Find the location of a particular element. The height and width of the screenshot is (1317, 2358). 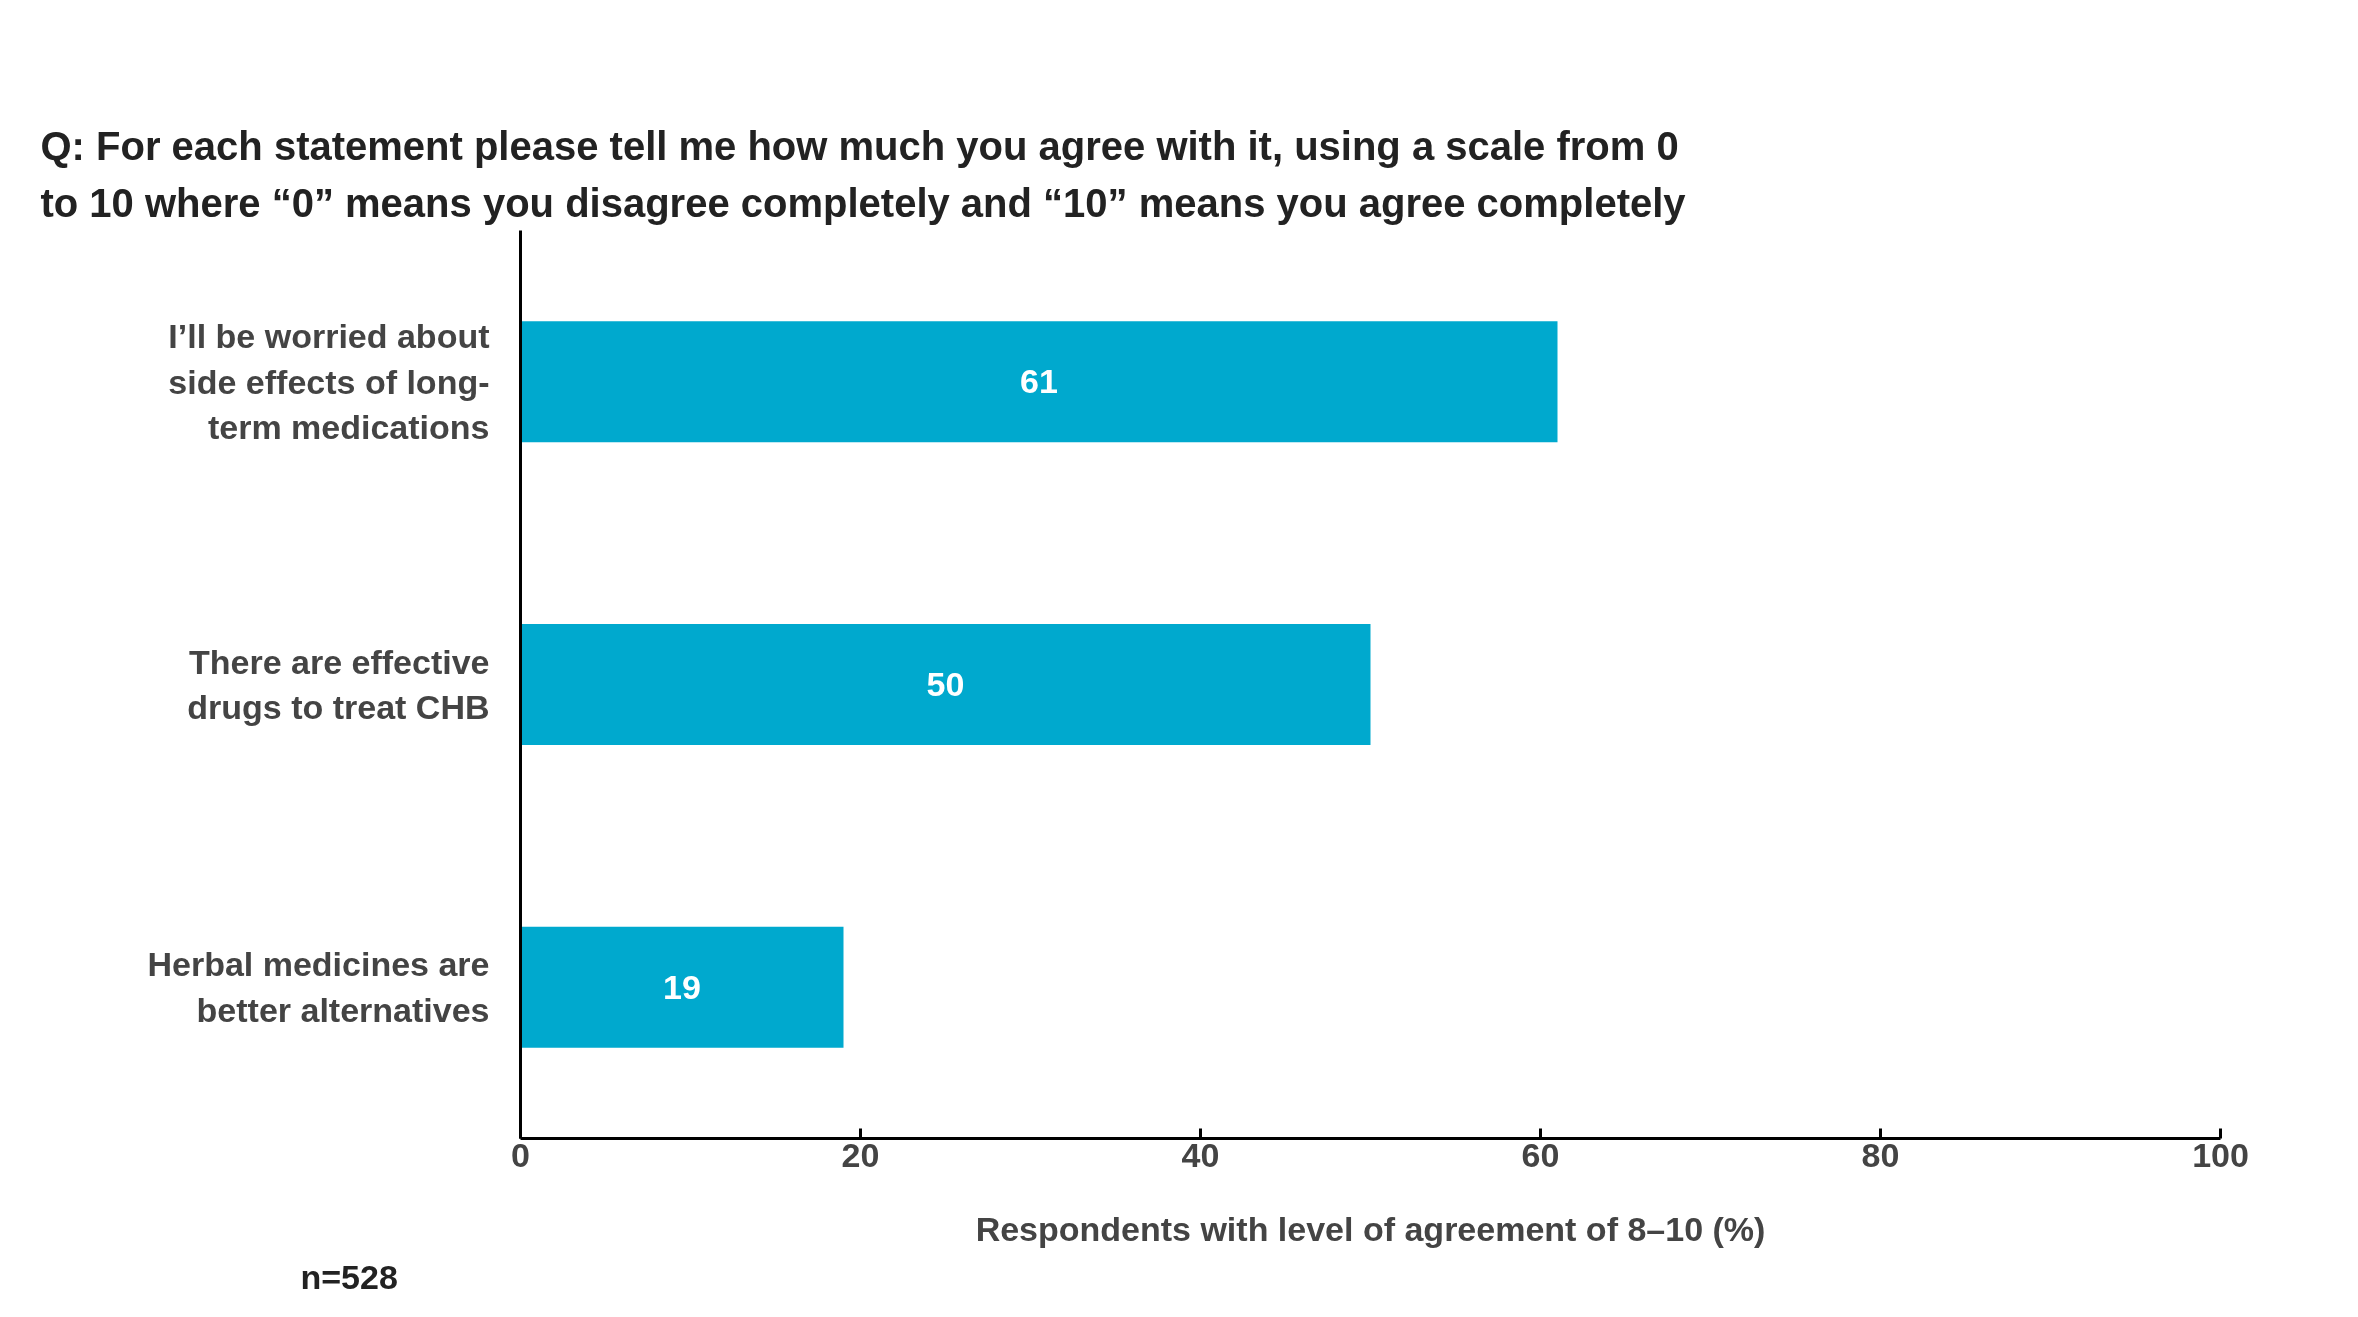

x-tick-label: 60 is located at coordinates (1540, 1154).